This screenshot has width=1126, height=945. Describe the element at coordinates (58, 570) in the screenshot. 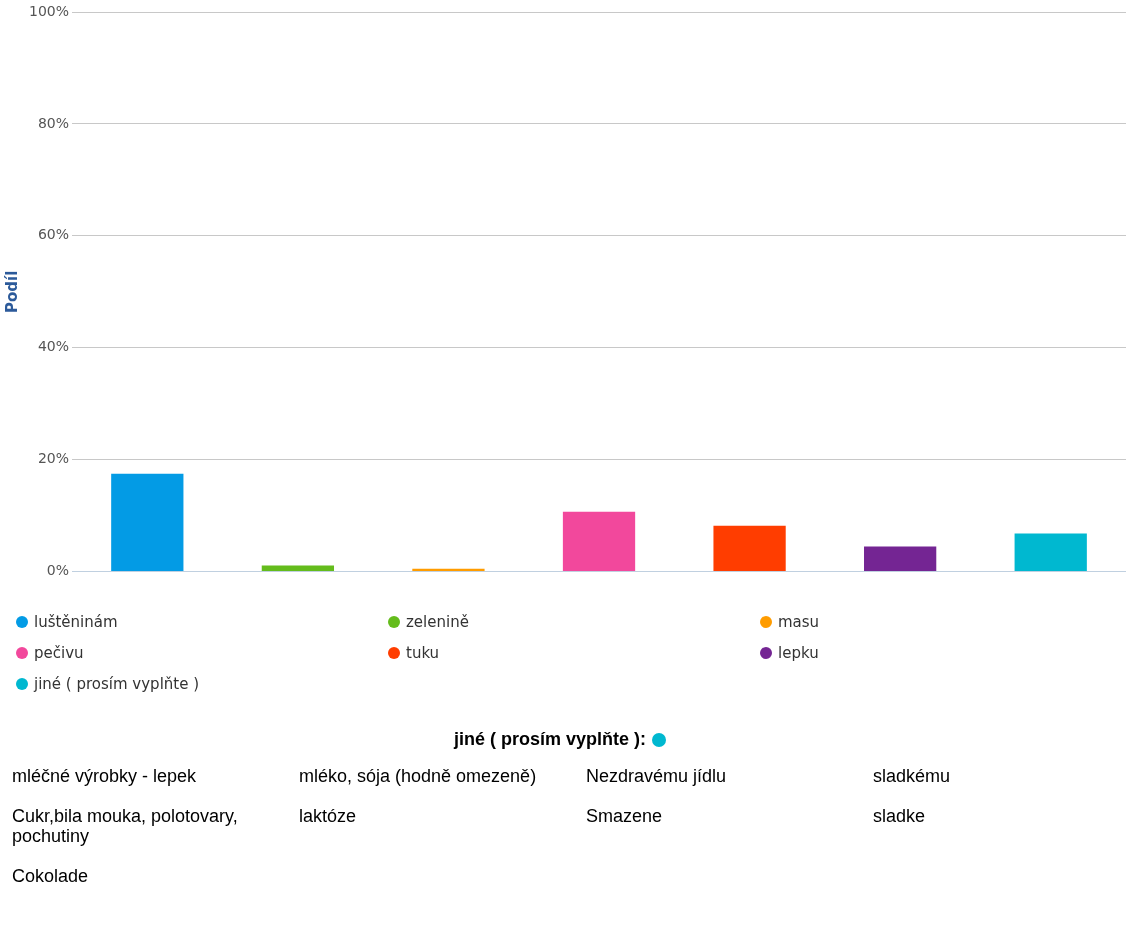

I see `y-tick-label: 0%` at that location.